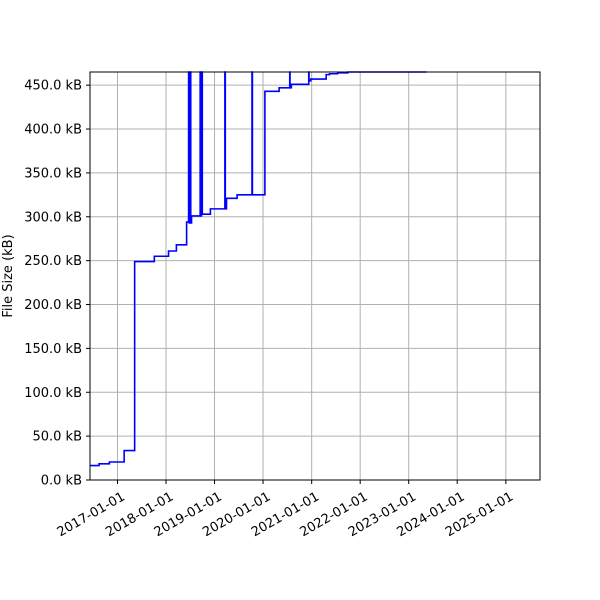  I want to click on y-axis-label: File Size (kB), so click(8, 275).